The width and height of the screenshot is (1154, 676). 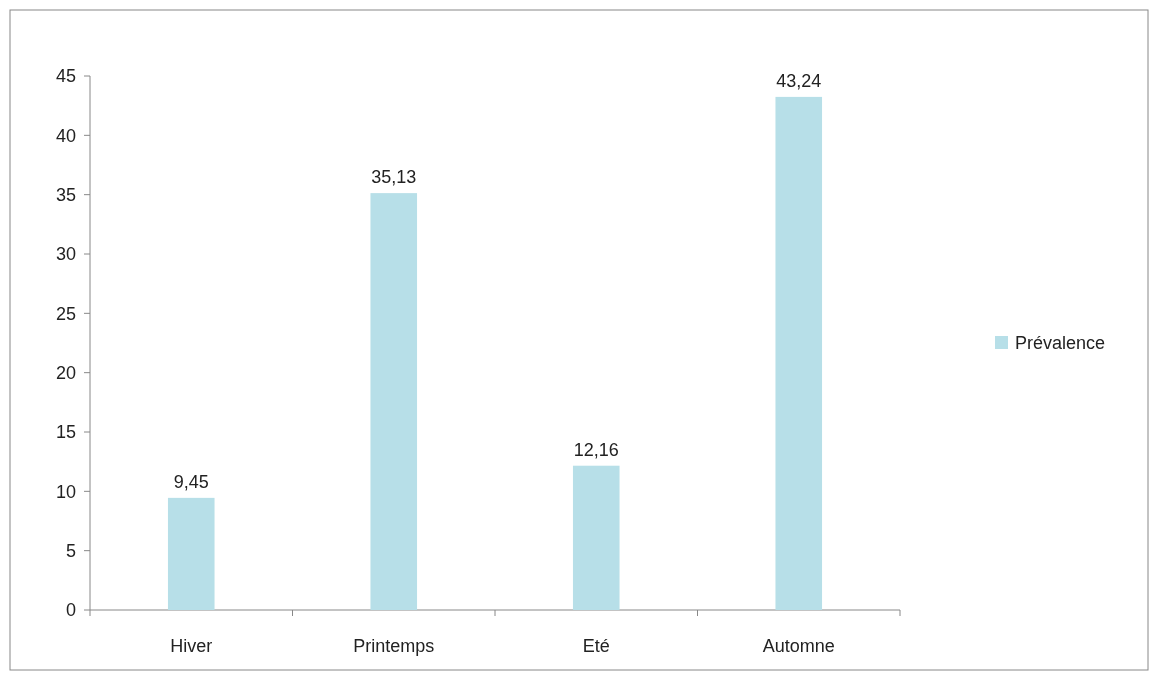 I want to click on y-tick-label: 40, so click(x=65, y=135).